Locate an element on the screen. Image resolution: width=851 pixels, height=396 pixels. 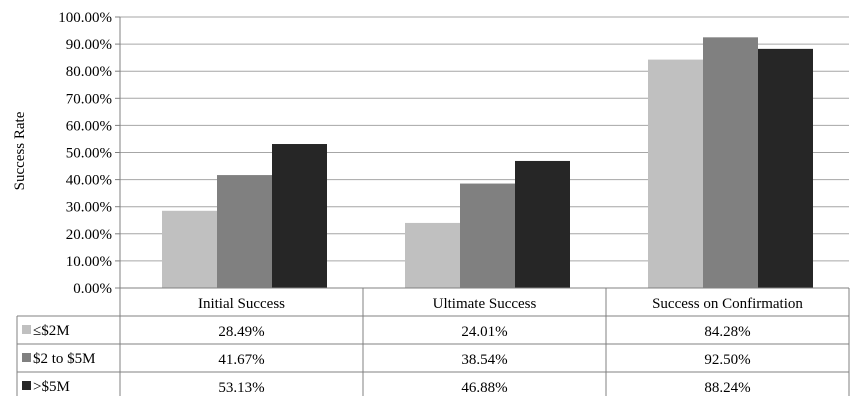
y-tick-label: 50.00% is located at coordinates (89, 154).